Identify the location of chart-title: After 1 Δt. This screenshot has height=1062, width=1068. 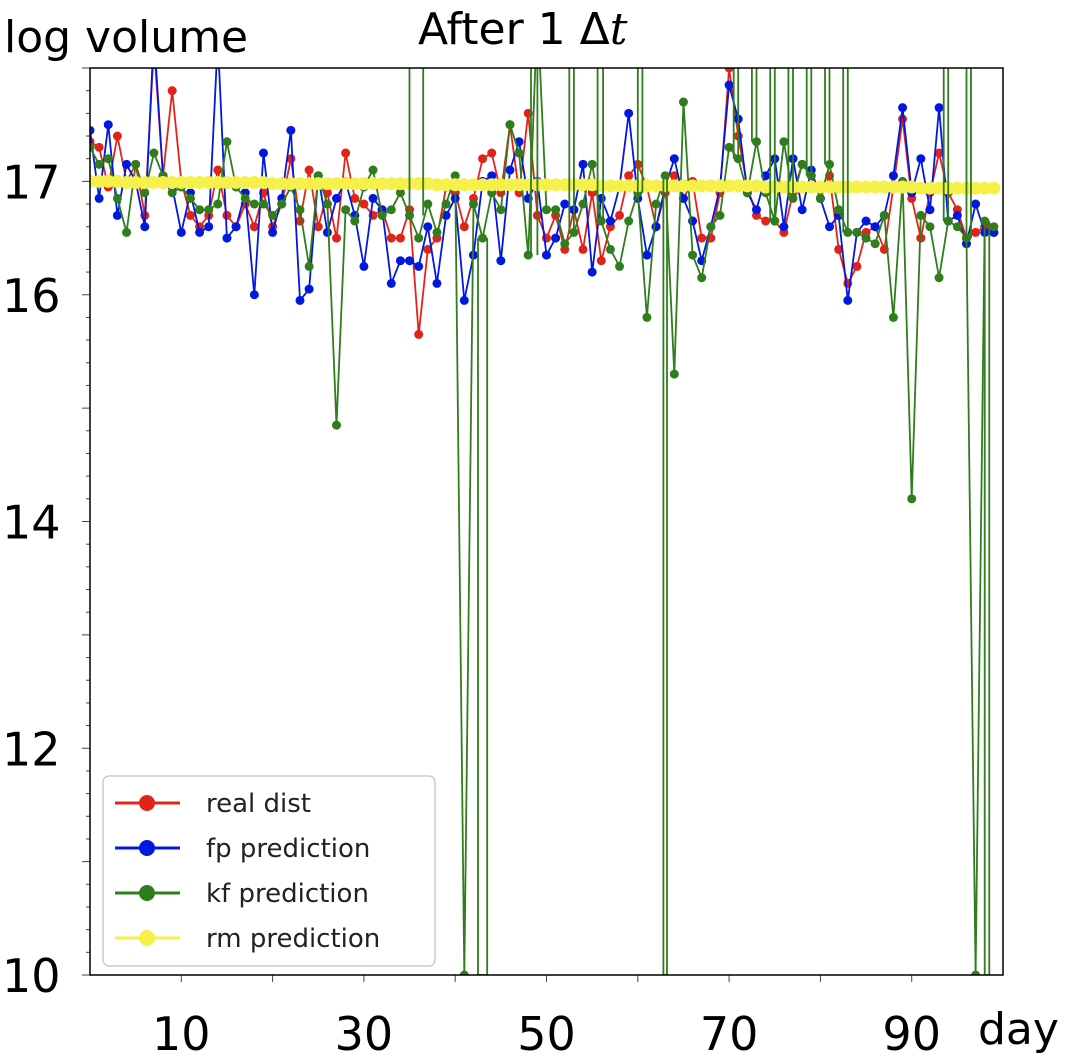
(523, 29).